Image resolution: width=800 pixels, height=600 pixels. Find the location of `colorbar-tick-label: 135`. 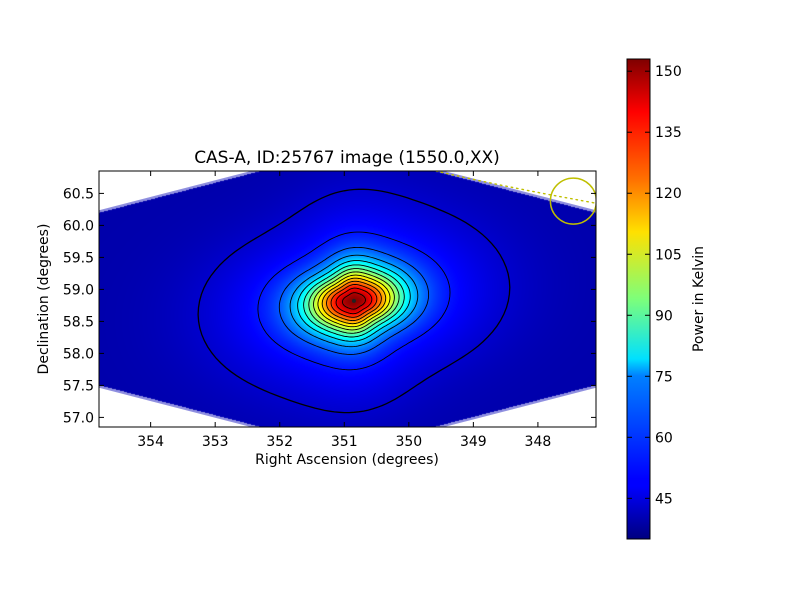

colorbar-tick-label: 135 is located at coordinates (668, 133).